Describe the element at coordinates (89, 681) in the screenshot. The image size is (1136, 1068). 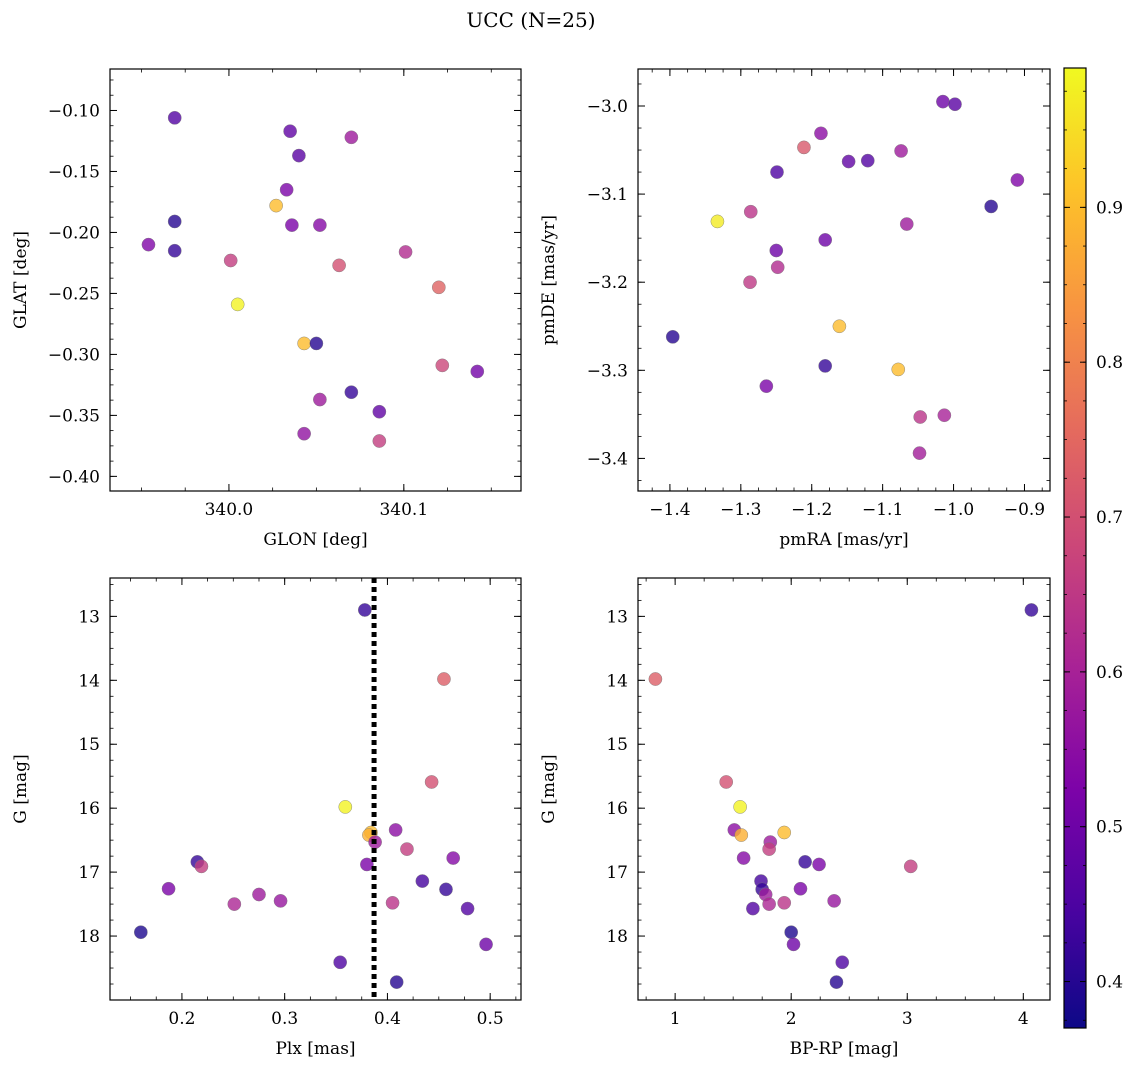
I see `y-tick-label: 14` at that location.